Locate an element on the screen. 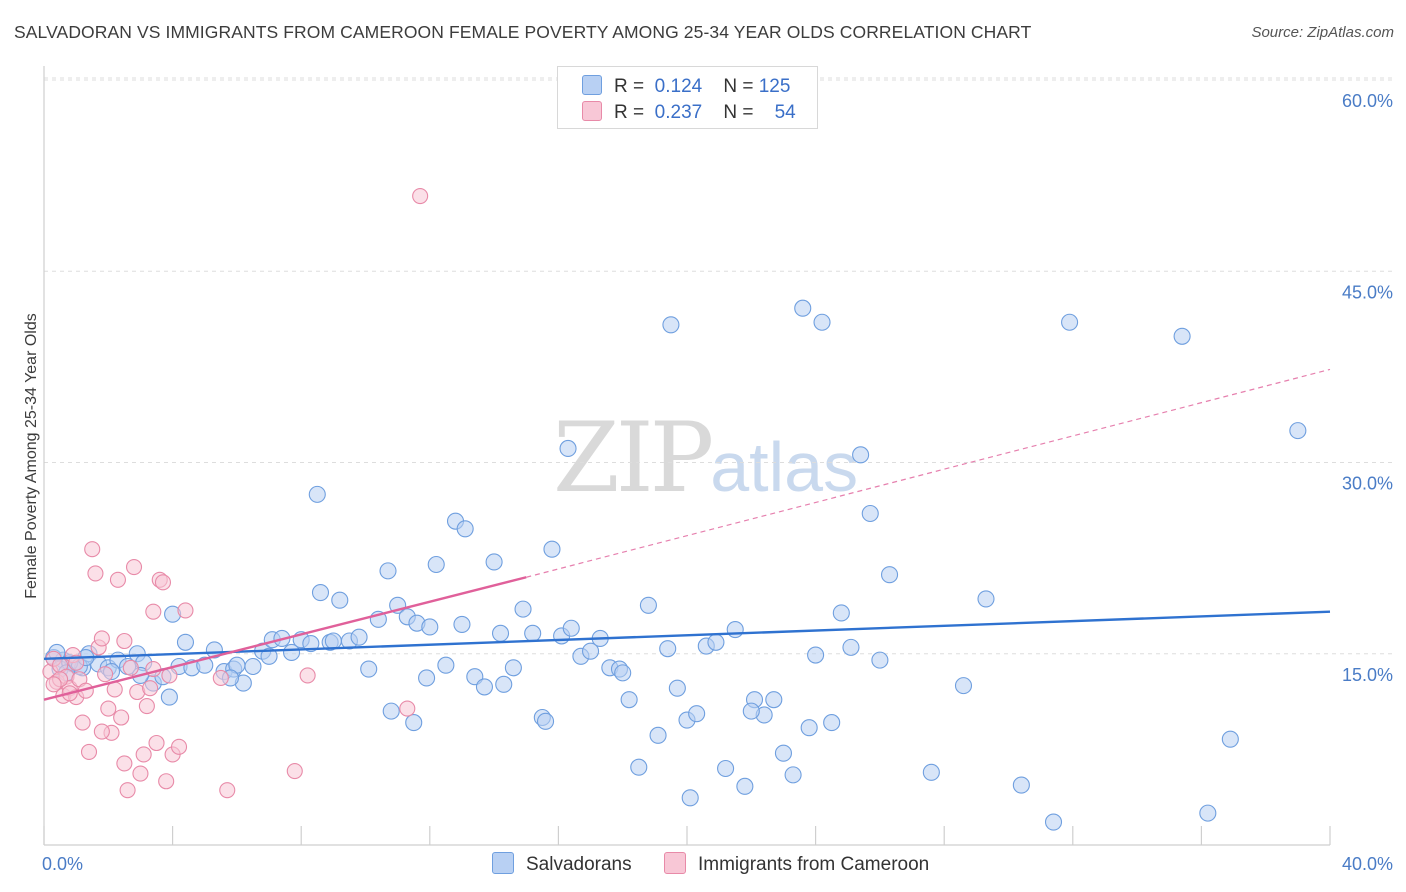  source-label: Source: ZipAtlas.com is located at coordinates (1322, 32).